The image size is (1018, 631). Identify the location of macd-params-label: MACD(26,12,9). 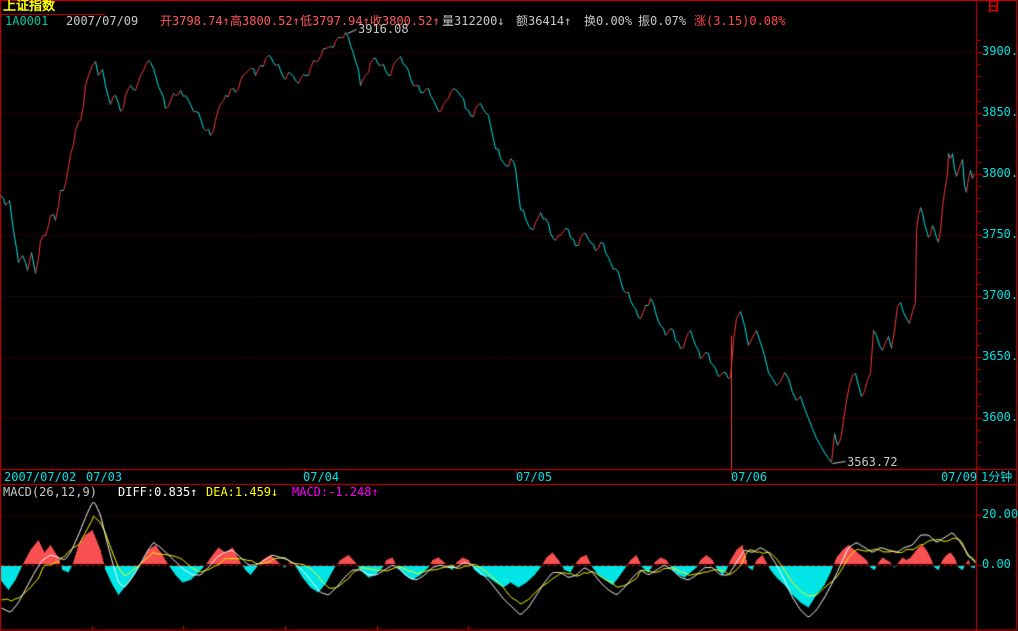
(50, 492).